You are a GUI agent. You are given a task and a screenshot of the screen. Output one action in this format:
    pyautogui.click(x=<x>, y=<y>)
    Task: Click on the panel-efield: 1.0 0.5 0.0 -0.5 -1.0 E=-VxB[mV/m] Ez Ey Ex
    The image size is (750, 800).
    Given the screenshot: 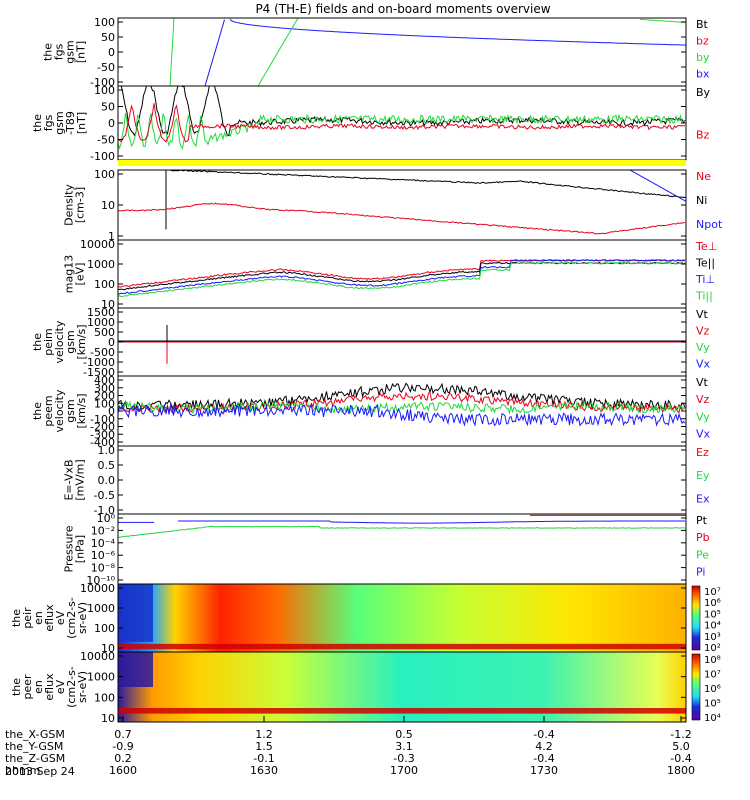 What is the action you would take?
    pyautogui.click(x=386, y=480)
    